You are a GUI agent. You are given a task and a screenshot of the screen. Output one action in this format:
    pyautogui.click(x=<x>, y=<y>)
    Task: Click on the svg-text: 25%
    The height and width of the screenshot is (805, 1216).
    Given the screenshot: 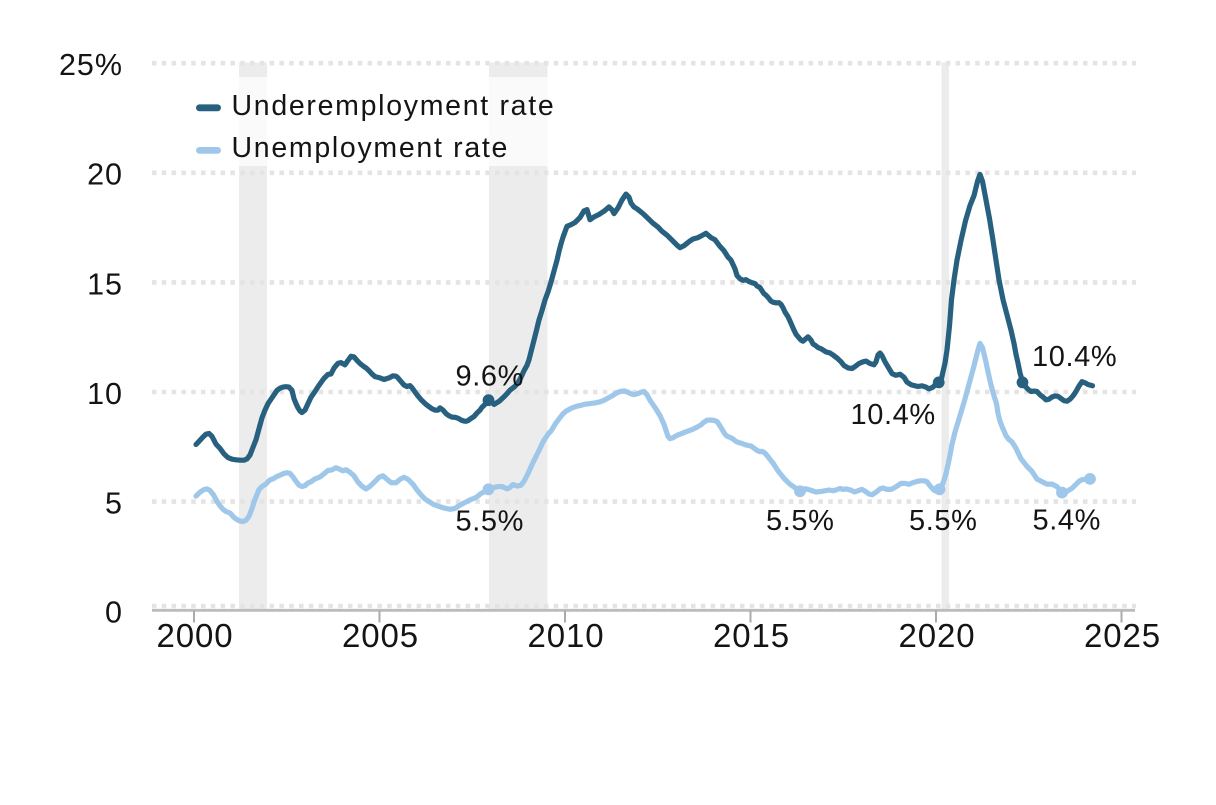 What is the action you would take?
    pyautogui.click(x=91, y=65)
    